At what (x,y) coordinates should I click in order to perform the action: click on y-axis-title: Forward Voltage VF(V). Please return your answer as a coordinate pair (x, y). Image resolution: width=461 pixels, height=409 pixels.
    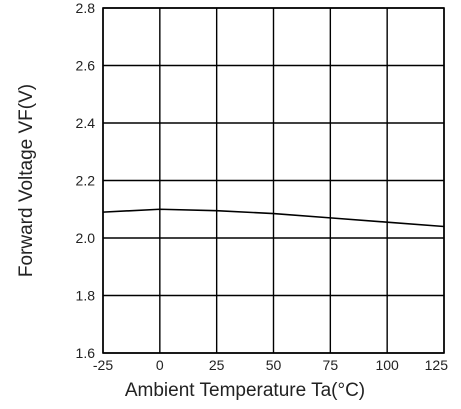
    Looking at the image, I should click on (26, 180).